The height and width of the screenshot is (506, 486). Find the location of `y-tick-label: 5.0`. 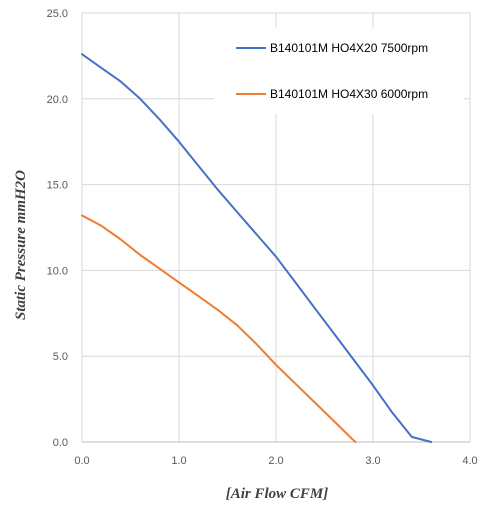

y-tick-label: 5.0 is located at coordinates (60, 357).